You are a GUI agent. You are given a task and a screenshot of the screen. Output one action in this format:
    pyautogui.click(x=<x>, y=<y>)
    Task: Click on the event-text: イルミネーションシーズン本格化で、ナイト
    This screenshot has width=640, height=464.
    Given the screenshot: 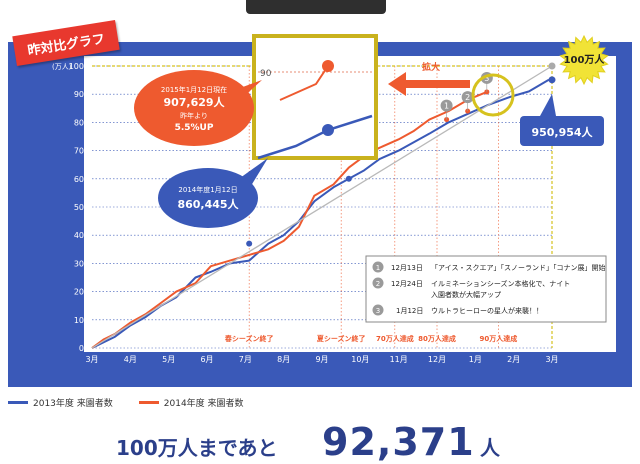 What is the action you would take?
    pyautogui.click(x=500, y=283)
    